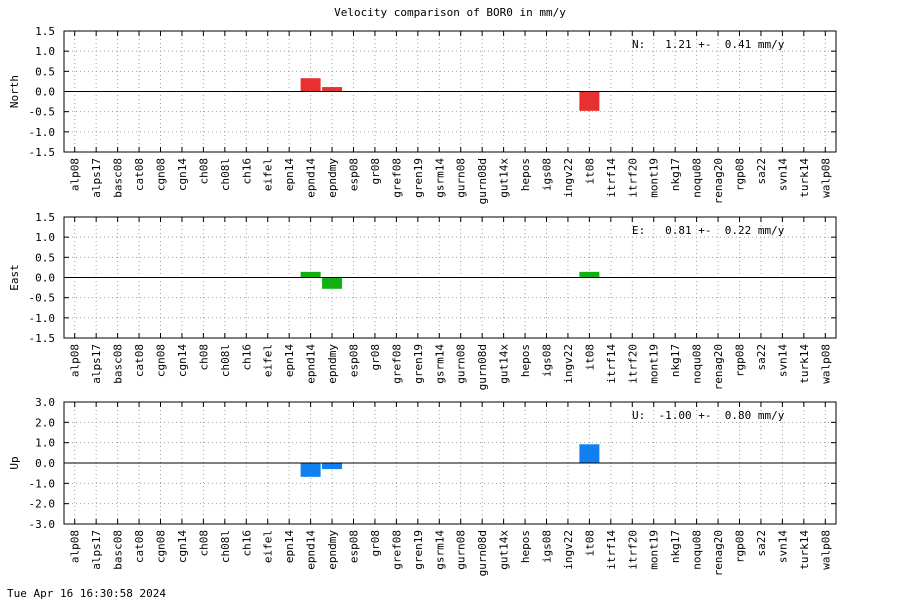 This screenshot has height=600, width=900. I want to click on y-axis-label: East, so click(14, 277).